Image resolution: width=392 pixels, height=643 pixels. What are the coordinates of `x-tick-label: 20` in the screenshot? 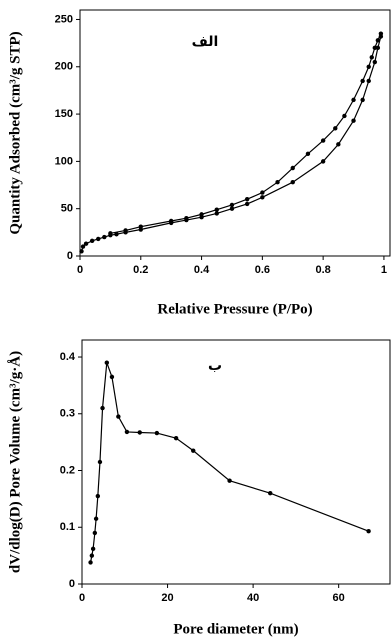 It's located at (167, 598).